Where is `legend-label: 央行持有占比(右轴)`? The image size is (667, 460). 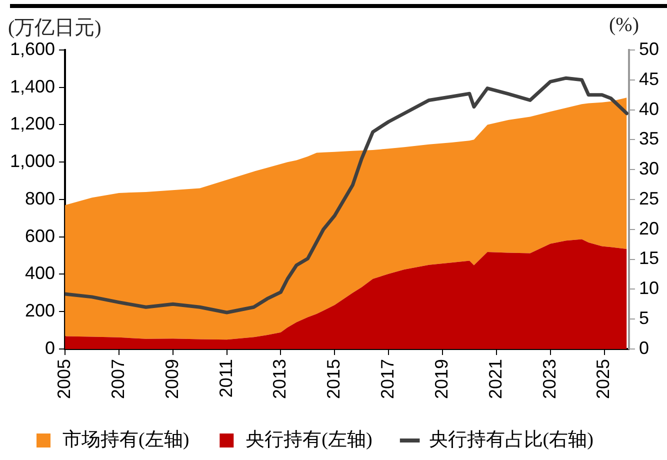
legend-label: 央行持有占比(右轴) is located at coordinates (511, 439).